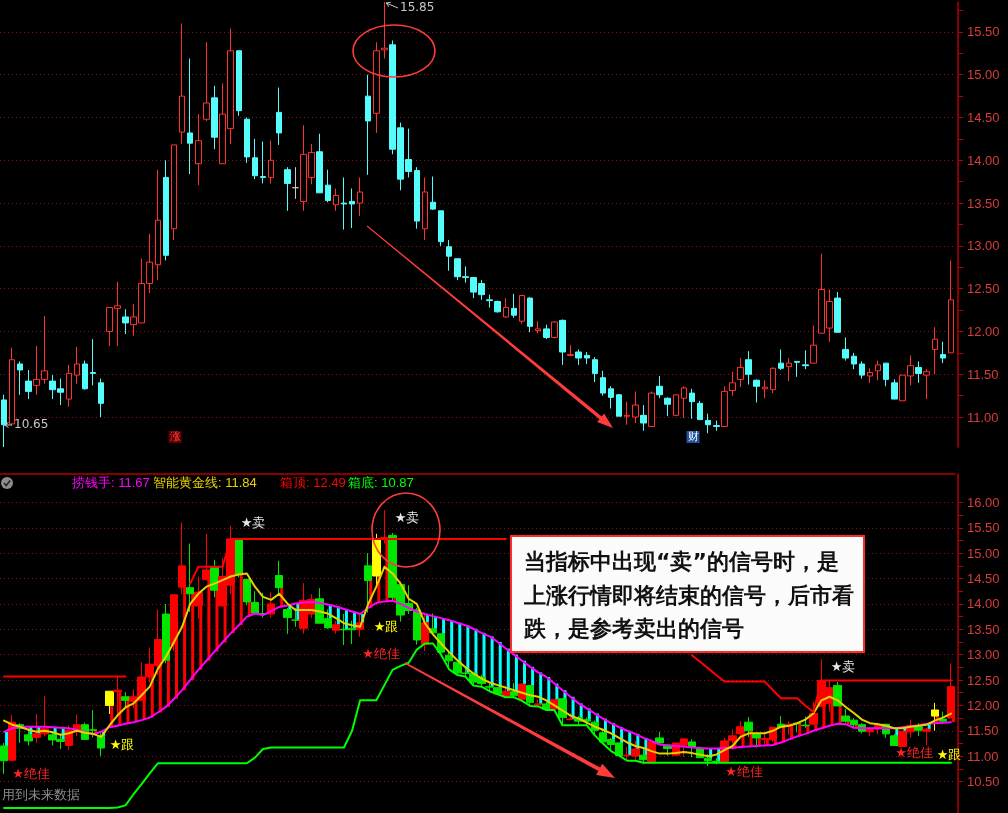 This screenshot has width=1008, height=813. Describe the element at coordinates (111, 482) in the screenshot. I see `text: 捞钱手: 11.67` at that location.